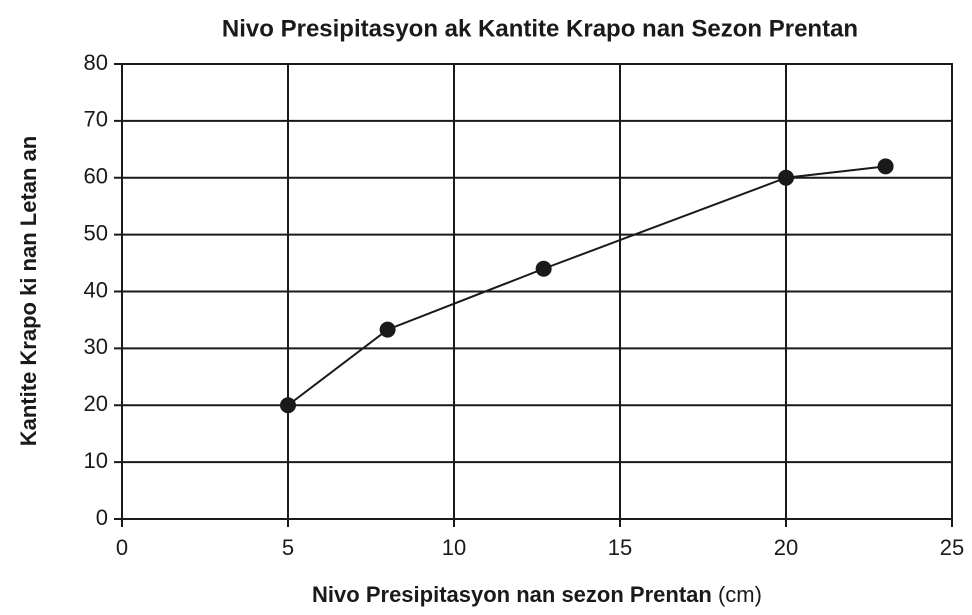 This screenshot has height=615, width=972. I want to click on y-tick-label: 80, so click(96, 62).